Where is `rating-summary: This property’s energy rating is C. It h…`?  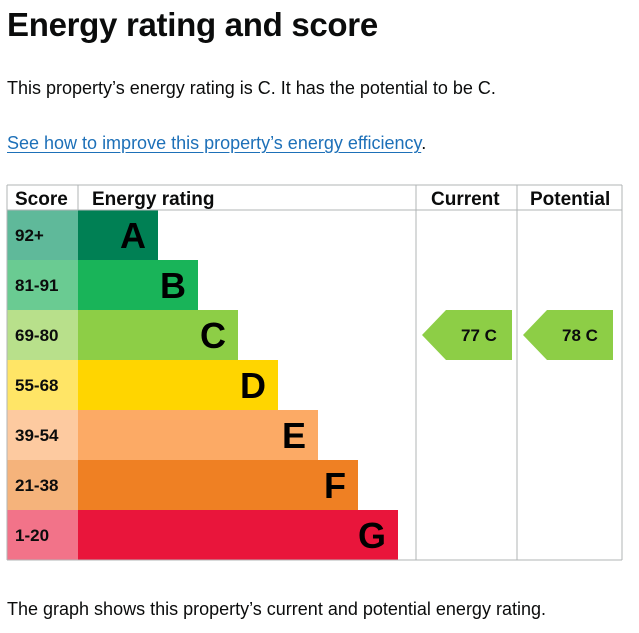 rating-summary: This property’s energy rating is C. It h… is located at coordinates (251, 88).